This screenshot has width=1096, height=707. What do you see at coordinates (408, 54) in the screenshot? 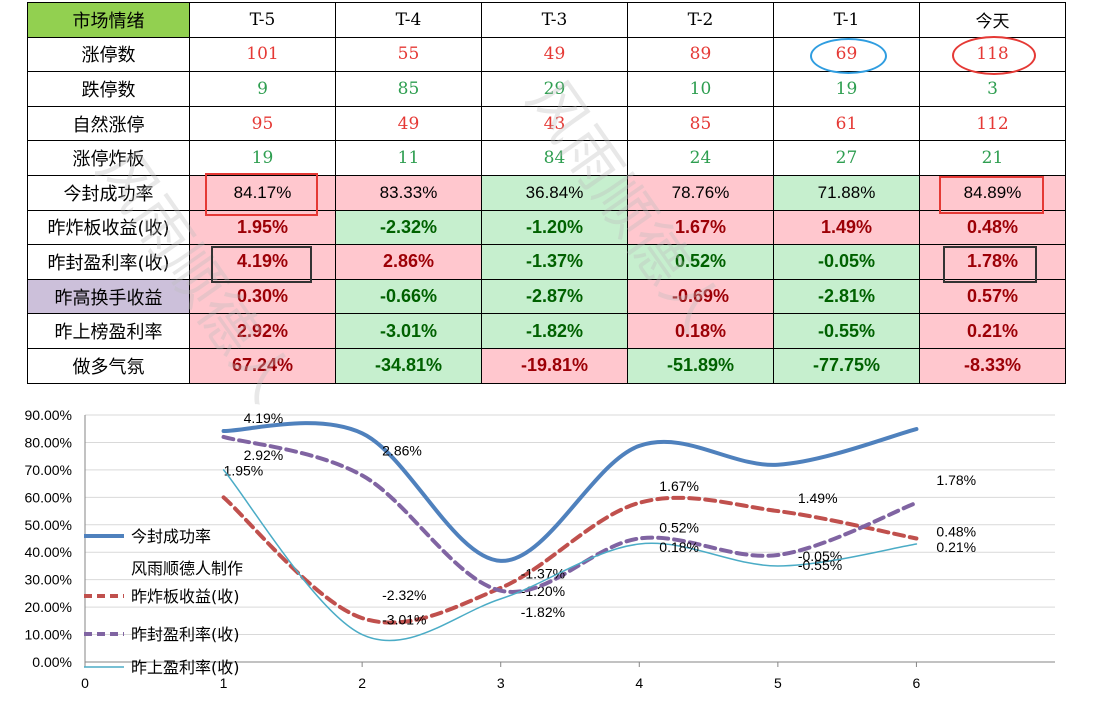
I see `table-cell: 55` at bounding box center [408, 54].